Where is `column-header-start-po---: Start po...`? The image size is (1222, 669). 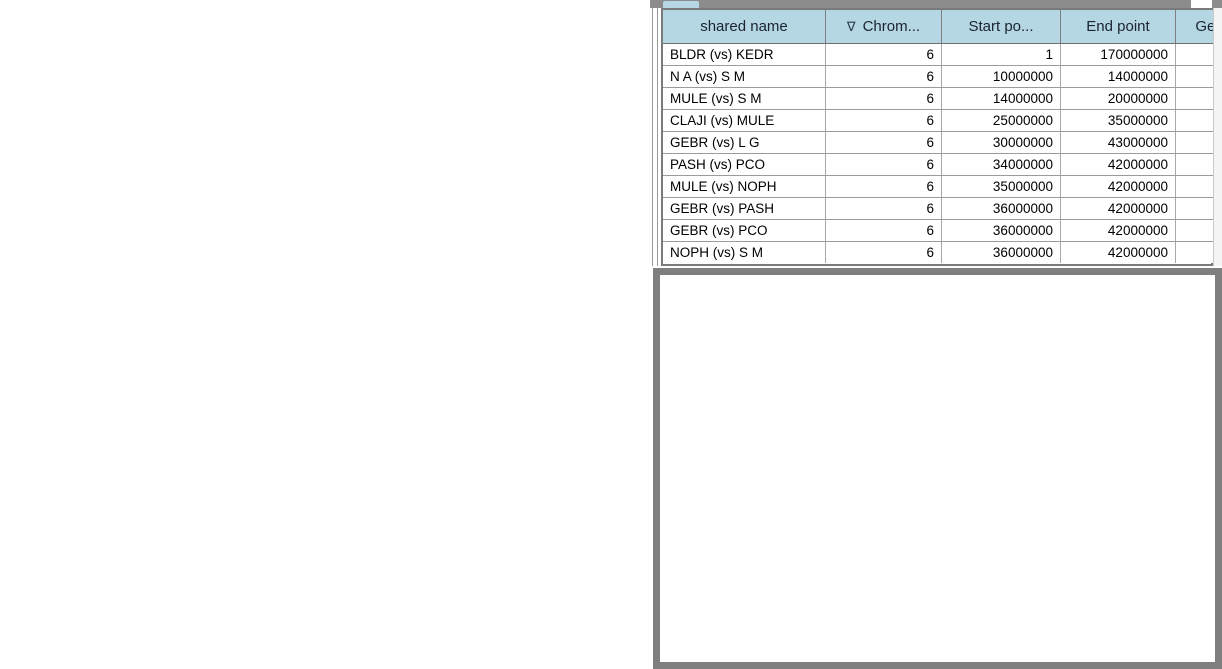
column-header-start-po---: Start po... is located at coordinates (1001, 27).